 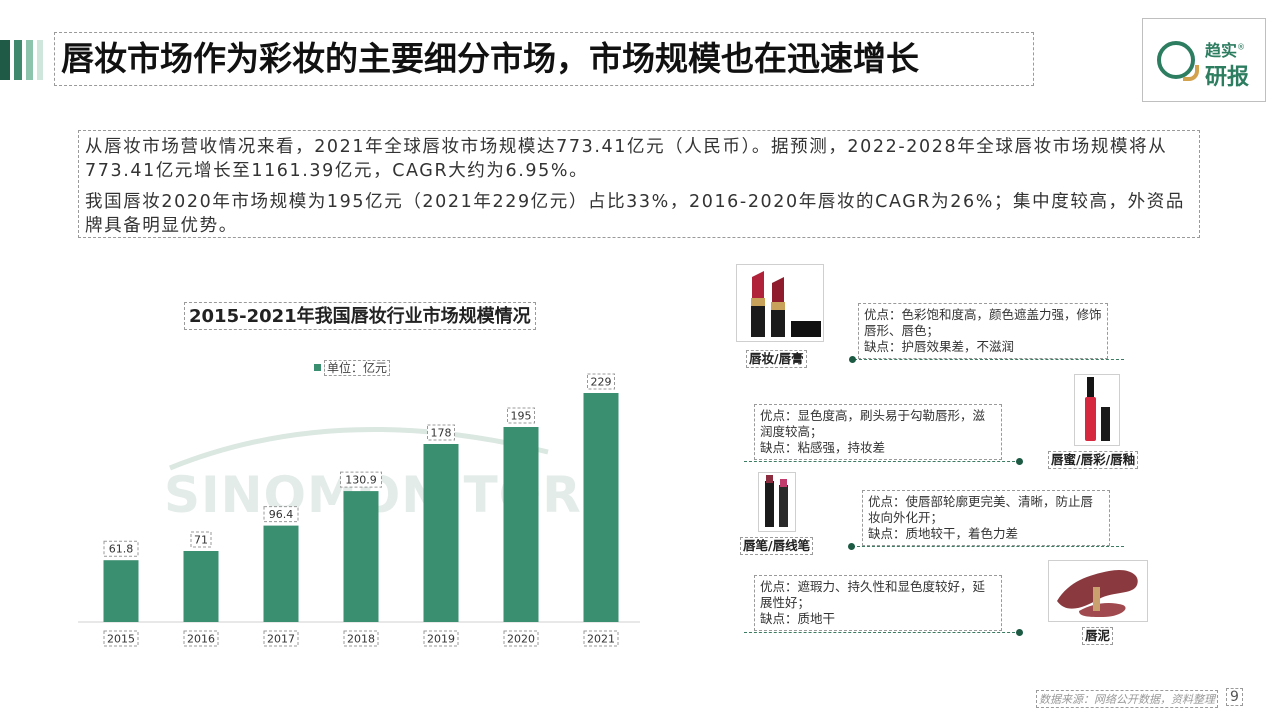 I want to click on page-number: 9, so click(x=1234, y=697).